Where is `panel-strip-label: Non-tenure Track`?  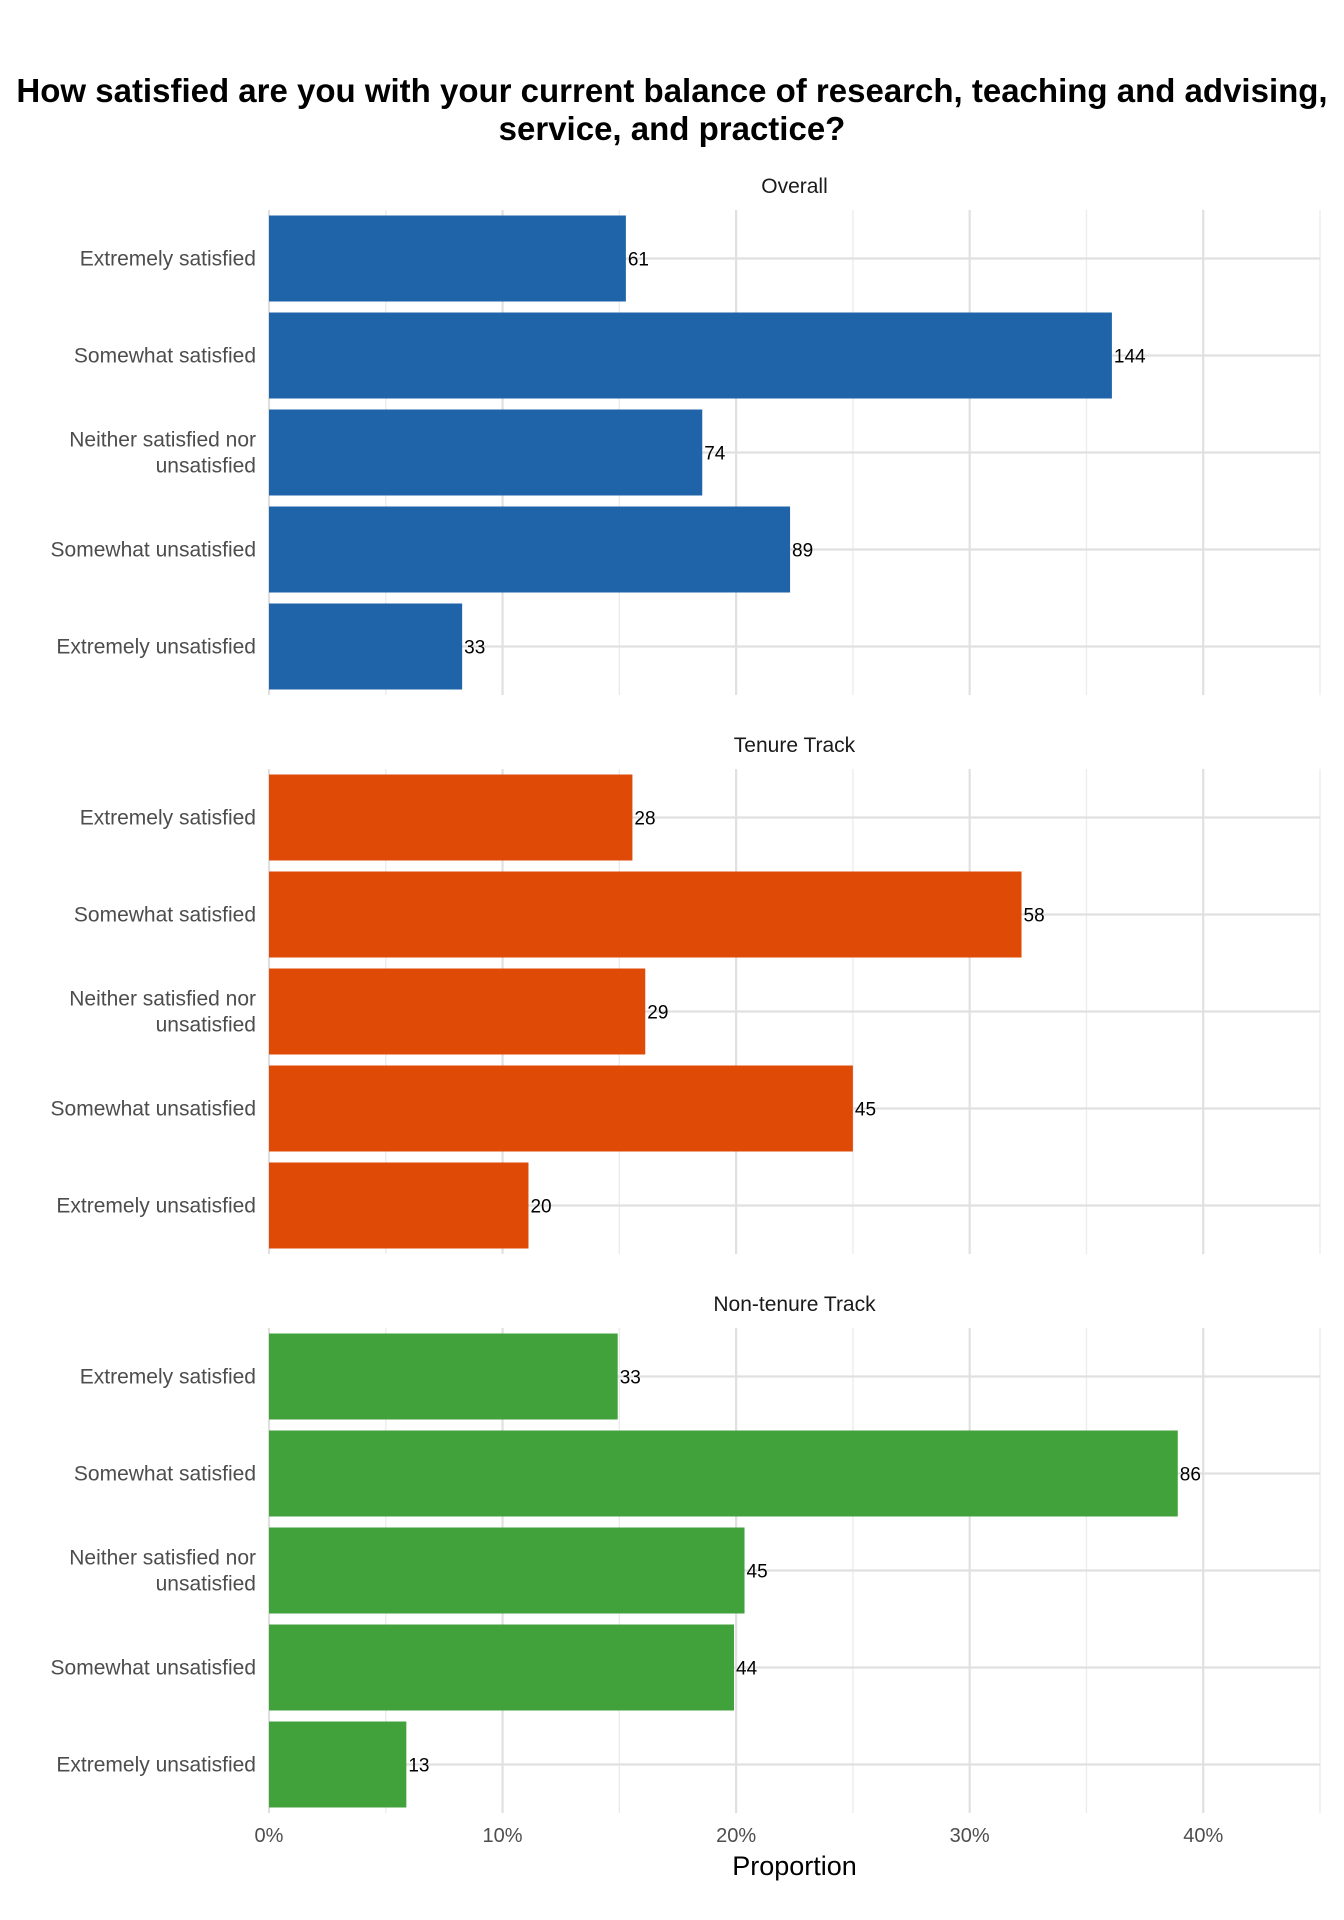
panel-strip-label: Non-tenure Track is located at coordinates (794, 1304).